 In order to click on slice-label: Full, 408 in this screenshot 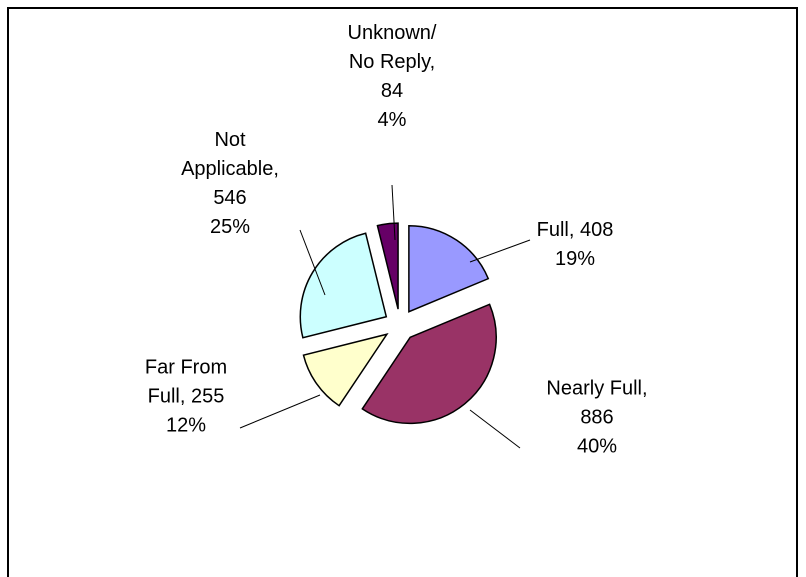, I will do `click(575, 230)`.